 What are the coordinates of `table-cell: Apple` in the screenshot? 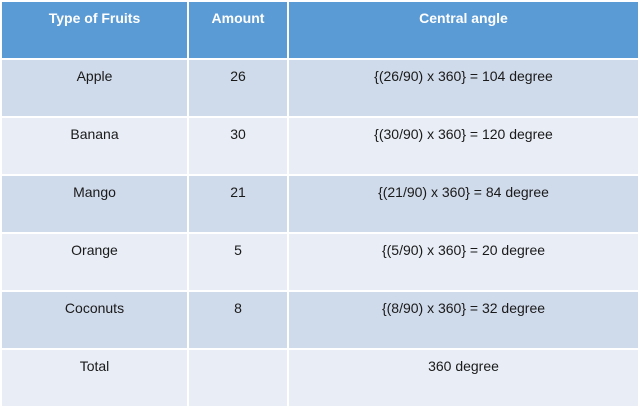 It's located at (94, 88).